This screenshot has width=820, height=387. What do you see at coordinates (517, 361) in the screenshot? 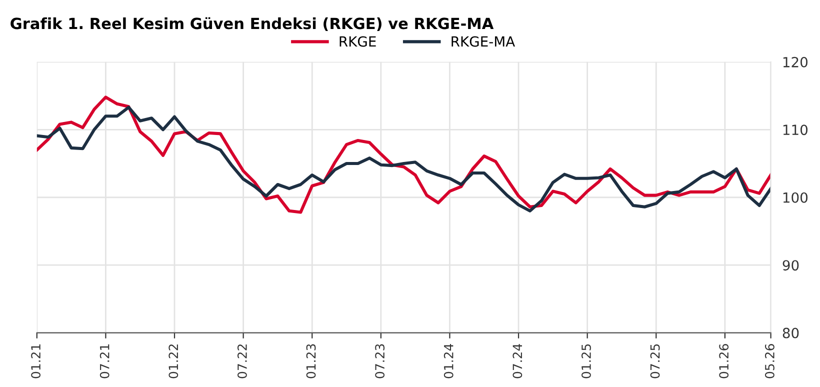
I see `x-tick-label: 07.24` at bounding box center [517, 361].